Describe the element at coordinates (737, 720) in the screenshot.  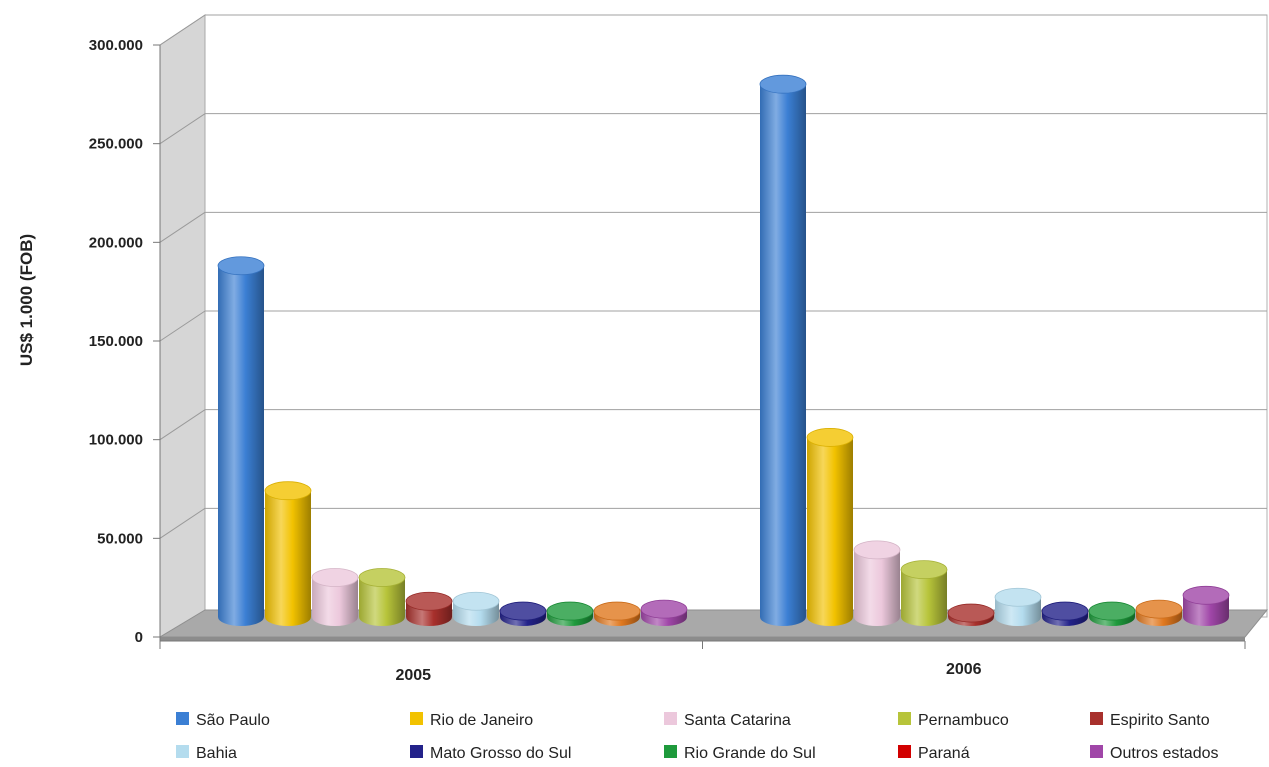
I see `legend-label: Santa Catarina` at that location.